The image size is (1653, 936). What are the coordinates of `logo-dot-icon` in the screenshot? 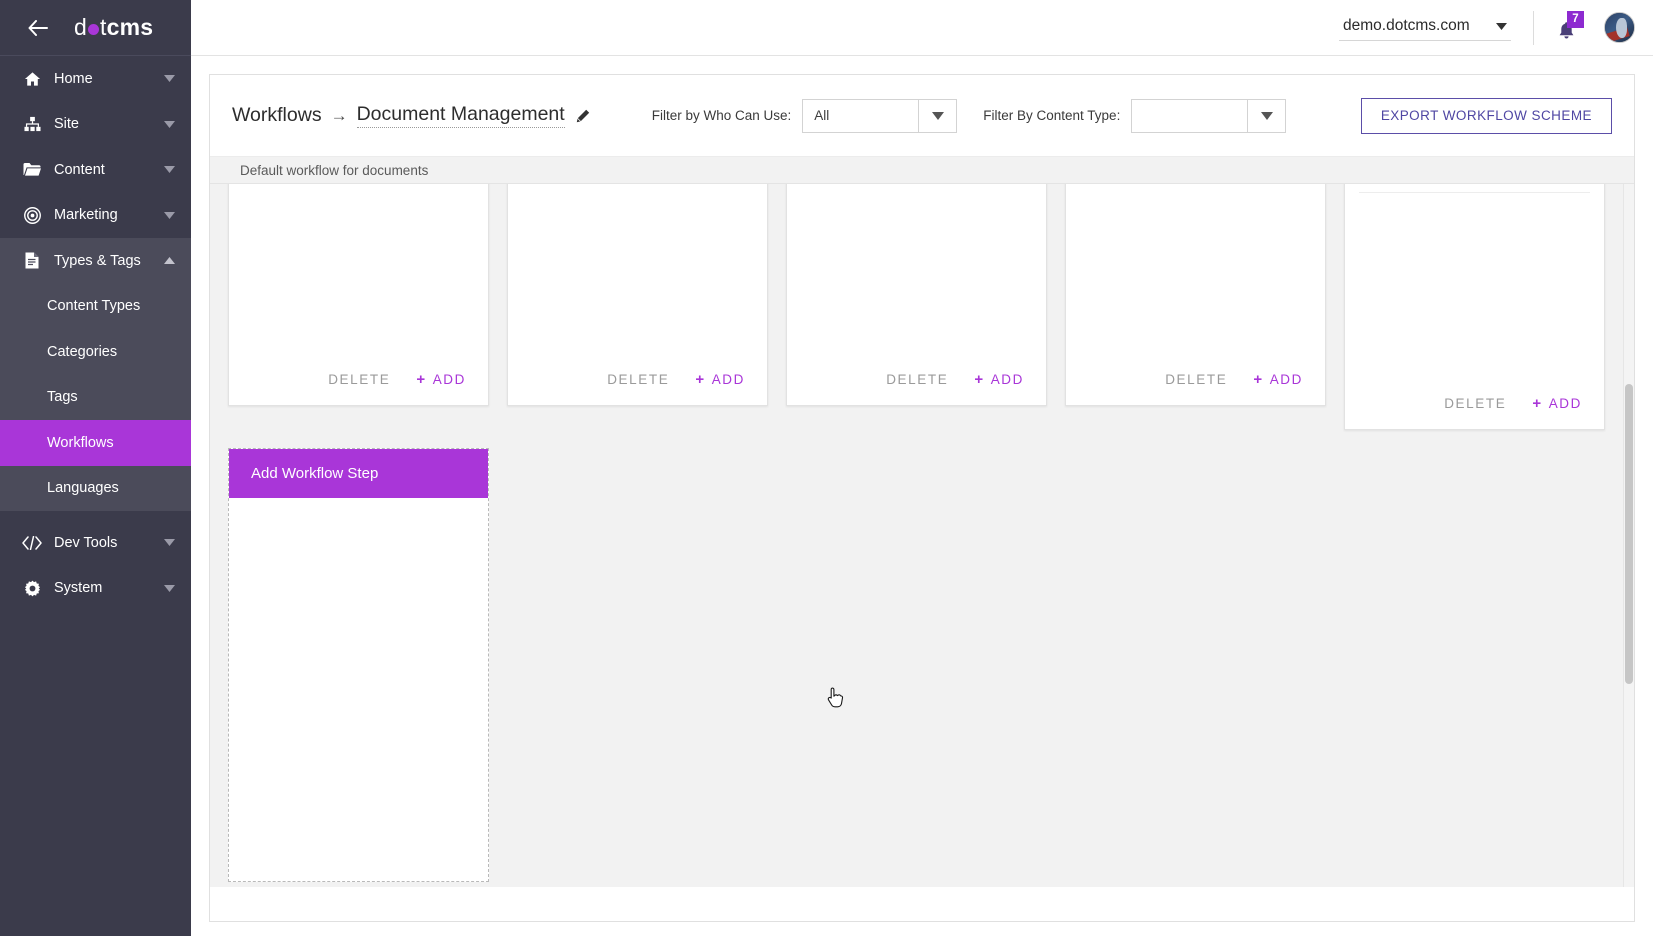 It's located at (93, 29).